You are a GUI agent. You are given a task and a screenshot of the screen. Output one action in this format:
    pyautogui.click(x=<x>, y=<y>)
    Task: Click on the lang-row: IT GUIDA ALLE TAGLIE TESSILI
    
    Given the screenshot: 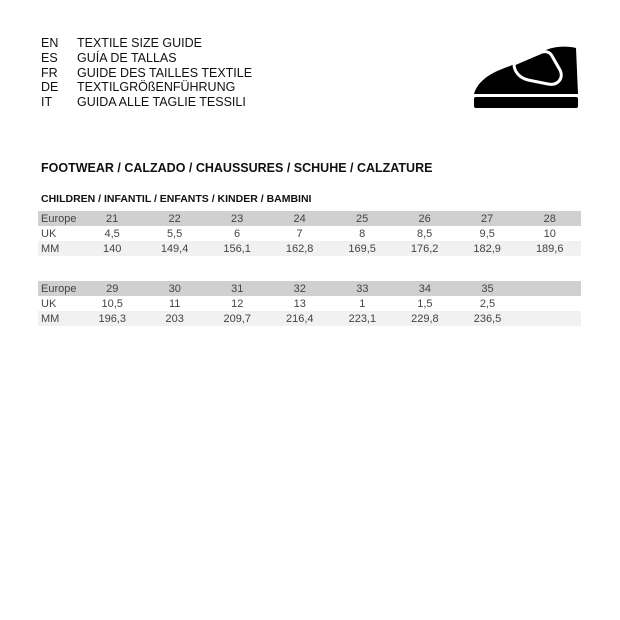 What is the action you would take?
    pyautogui.click(x=146, y=102)
    